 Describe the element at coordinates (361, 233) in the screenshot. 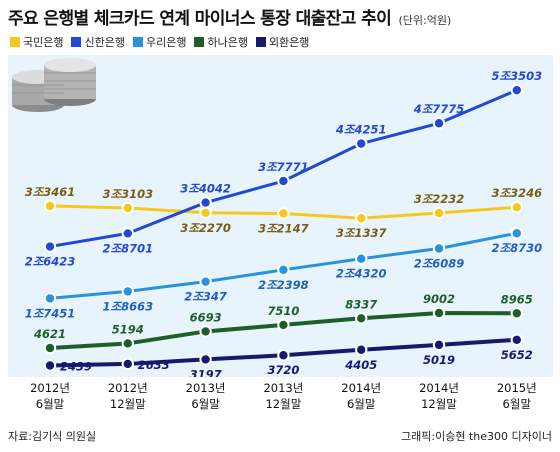

I see `data-label: 3조1337` at that location.